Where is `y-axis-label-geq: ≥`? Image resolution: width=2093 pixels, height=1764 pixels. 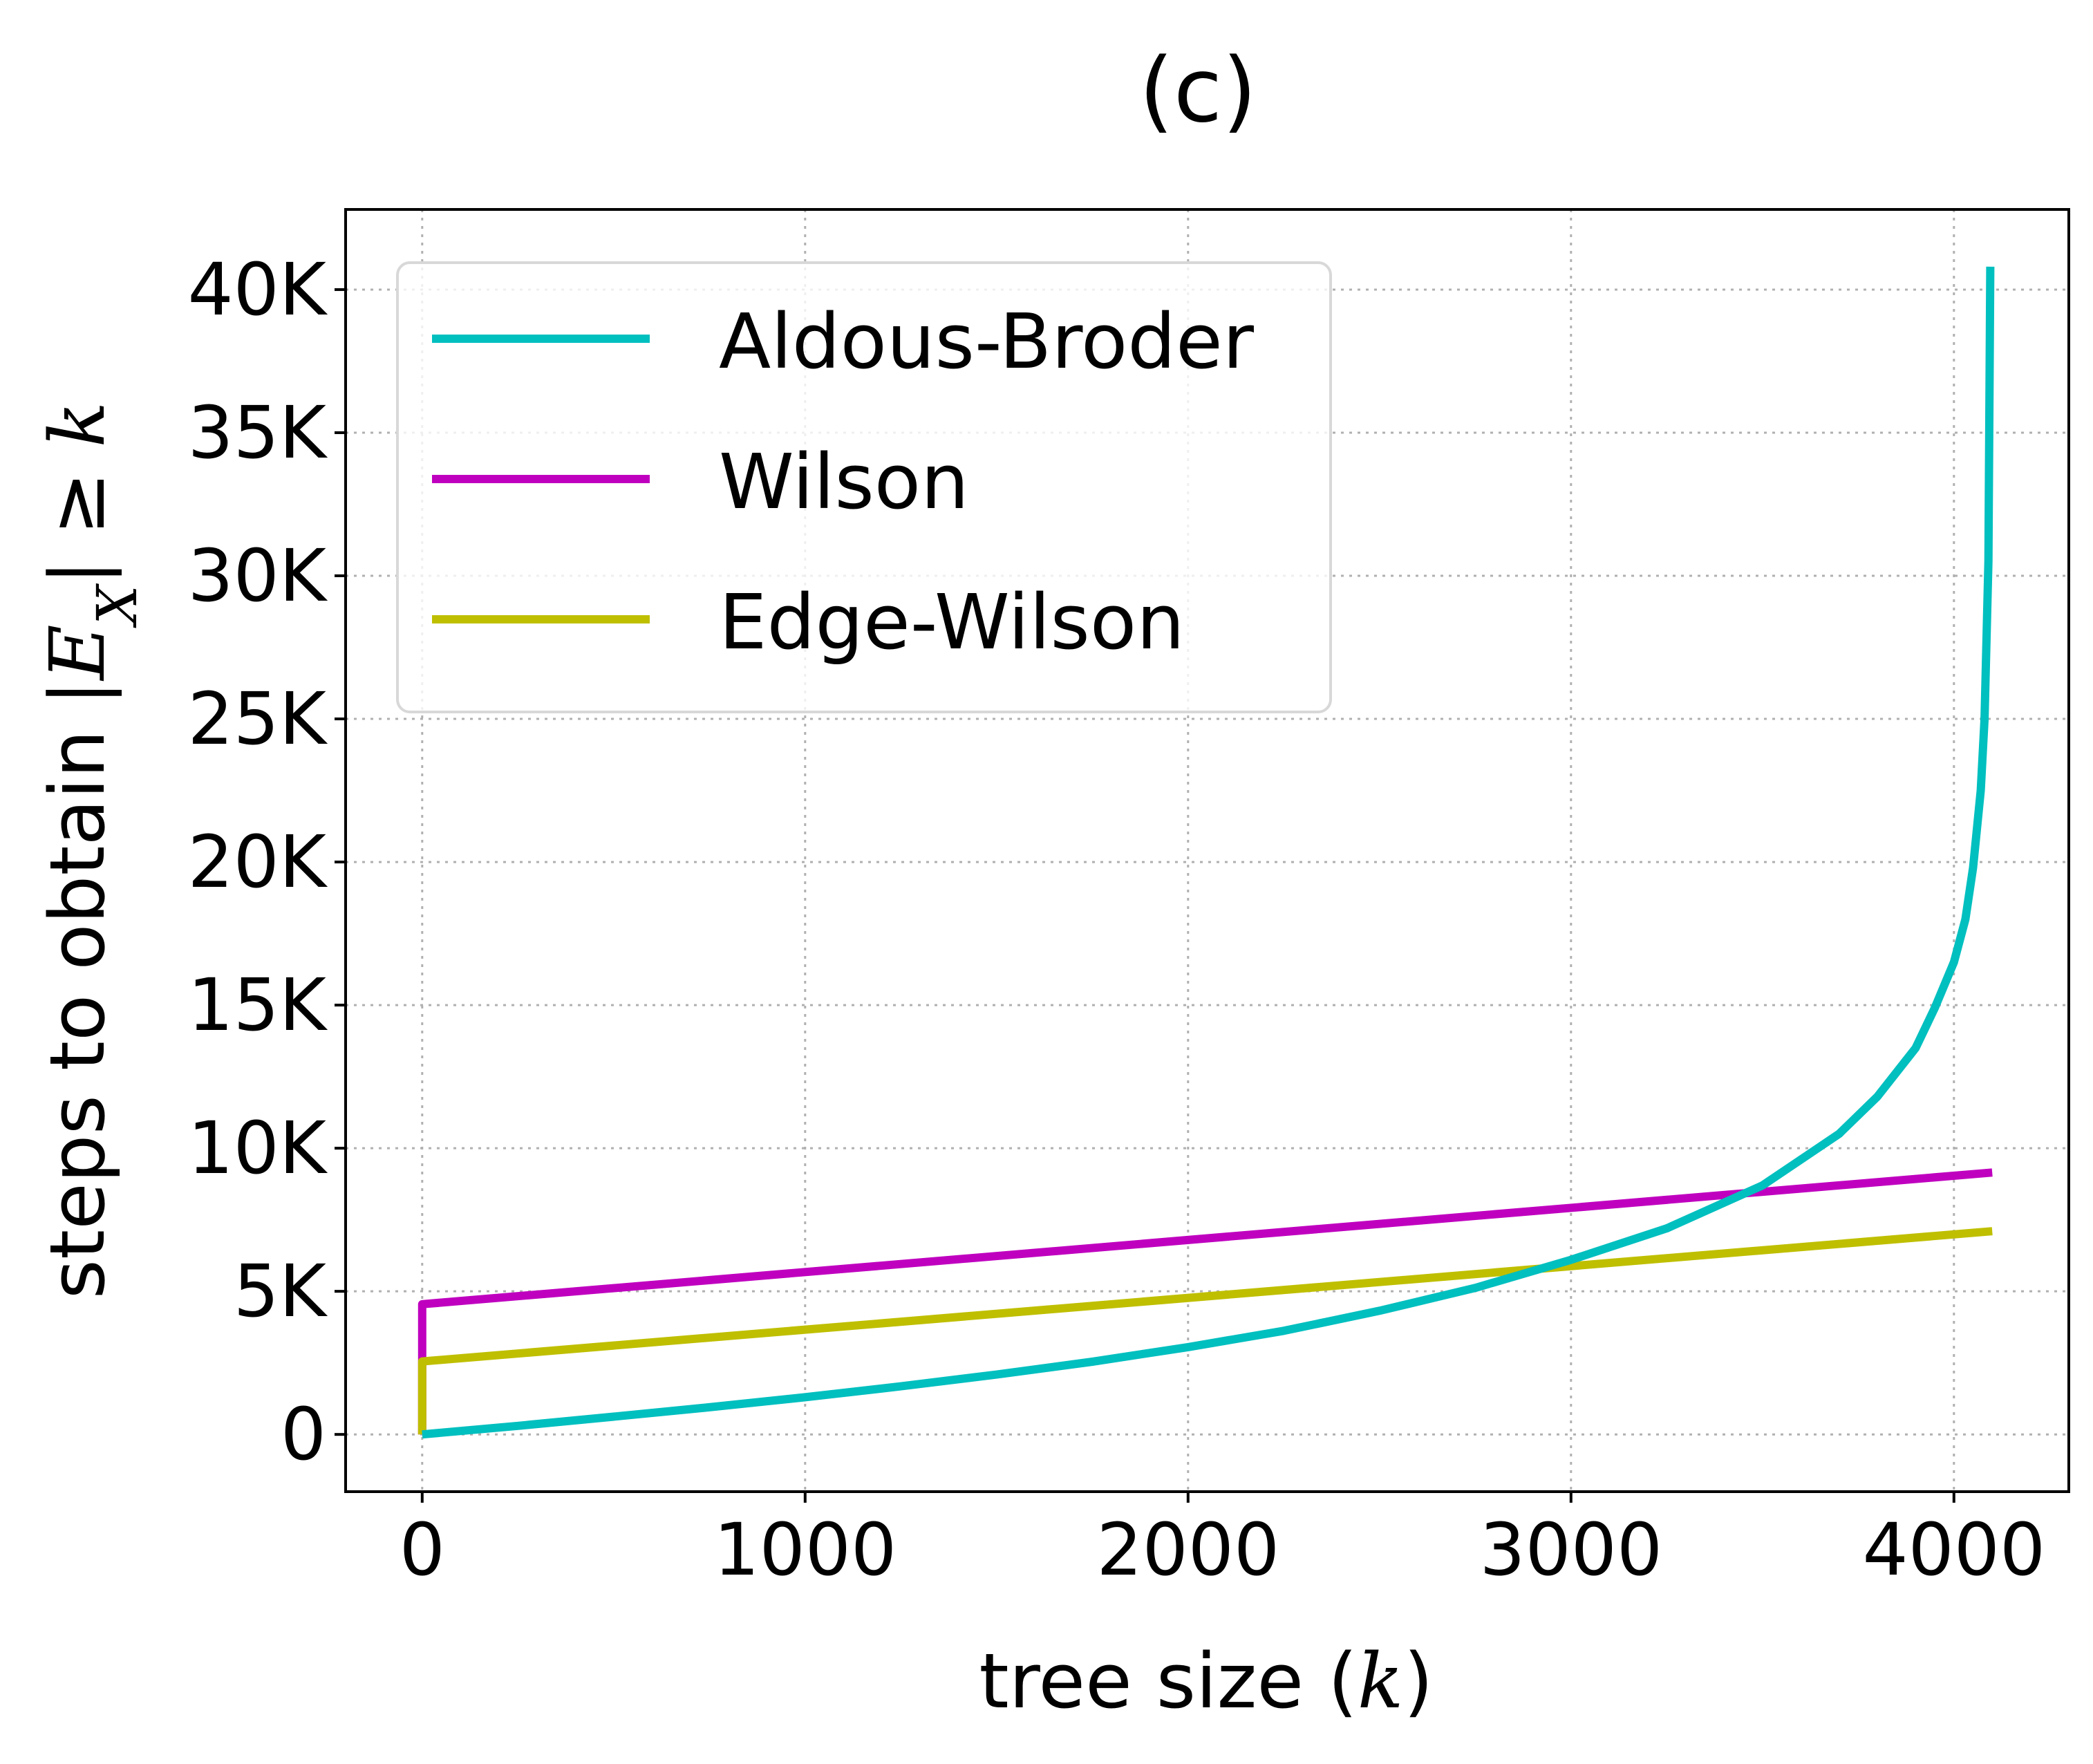
y-axis-label-geq: ≥ is located at coordinates (77, 503).